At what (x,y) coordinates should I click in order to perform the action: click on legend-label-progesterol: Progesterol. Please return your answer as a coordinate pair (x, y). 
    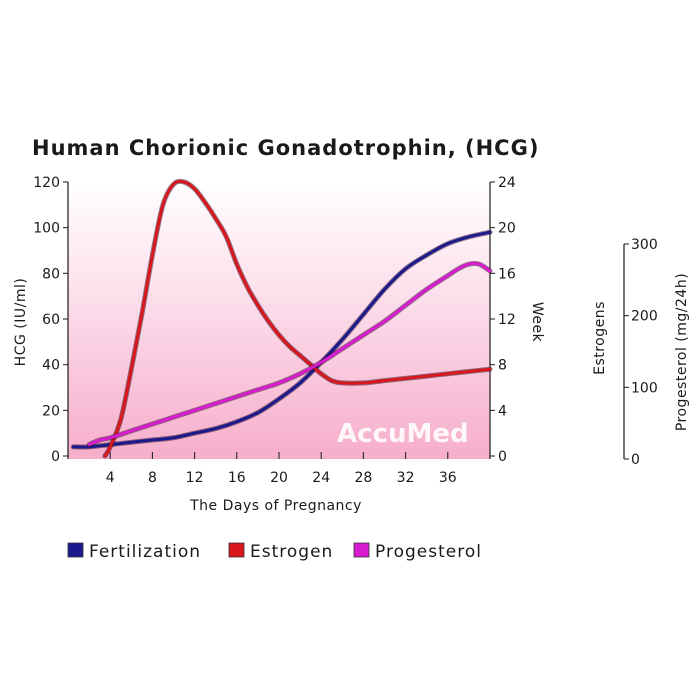
    Looking at the image, I should click on (428, 552).